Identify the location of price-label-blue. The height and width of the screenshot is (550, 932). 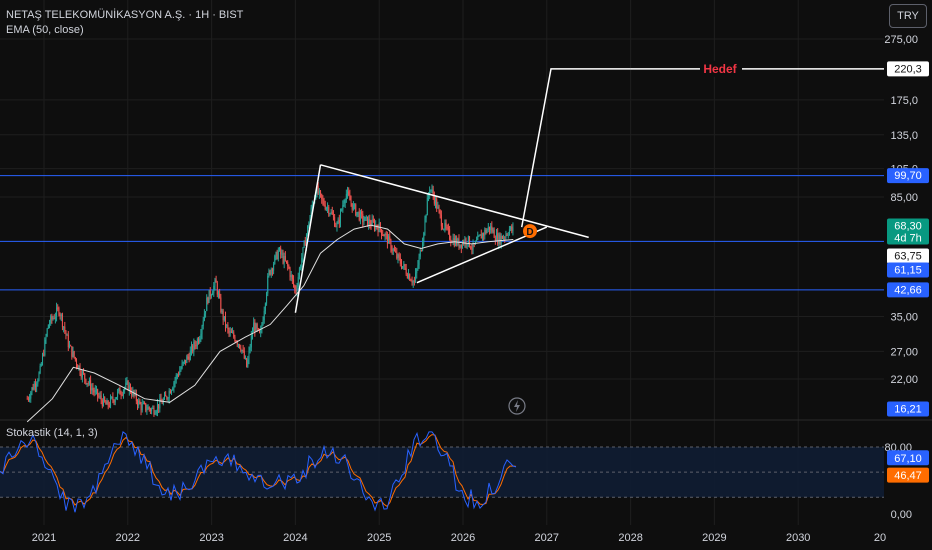
(908, 290).